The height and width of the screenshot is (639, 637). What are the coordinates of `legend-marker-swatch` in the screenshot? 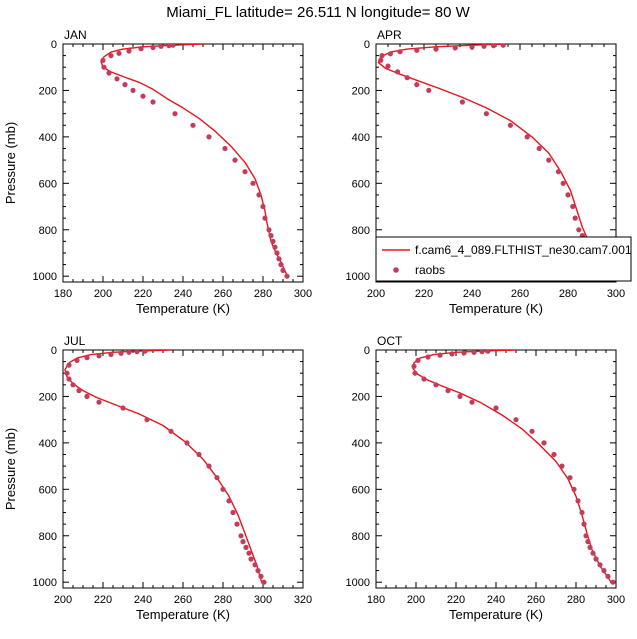 It's located at (396, 270).